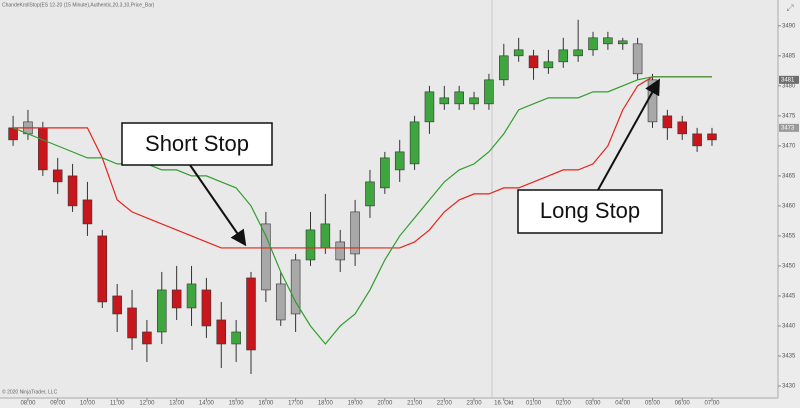  Describe the element at coordinates (623, 404) in the screenshot. I see `x-tick-label: 04:00` at that location.